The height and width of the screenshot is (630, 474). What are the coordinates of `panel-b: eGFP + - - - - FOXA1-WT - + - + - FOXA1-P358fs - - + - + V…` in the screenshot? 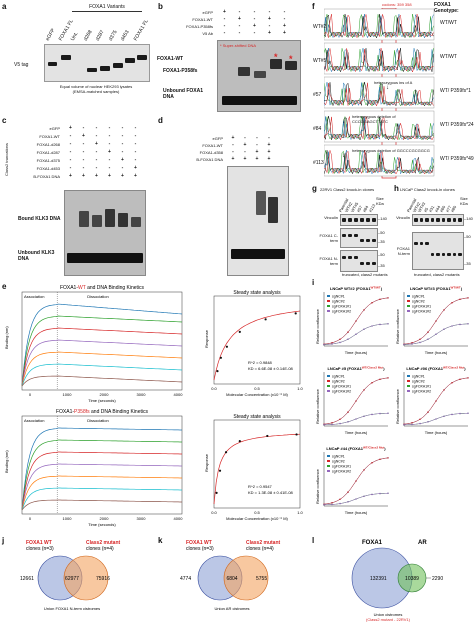 It's located at (230, 56).